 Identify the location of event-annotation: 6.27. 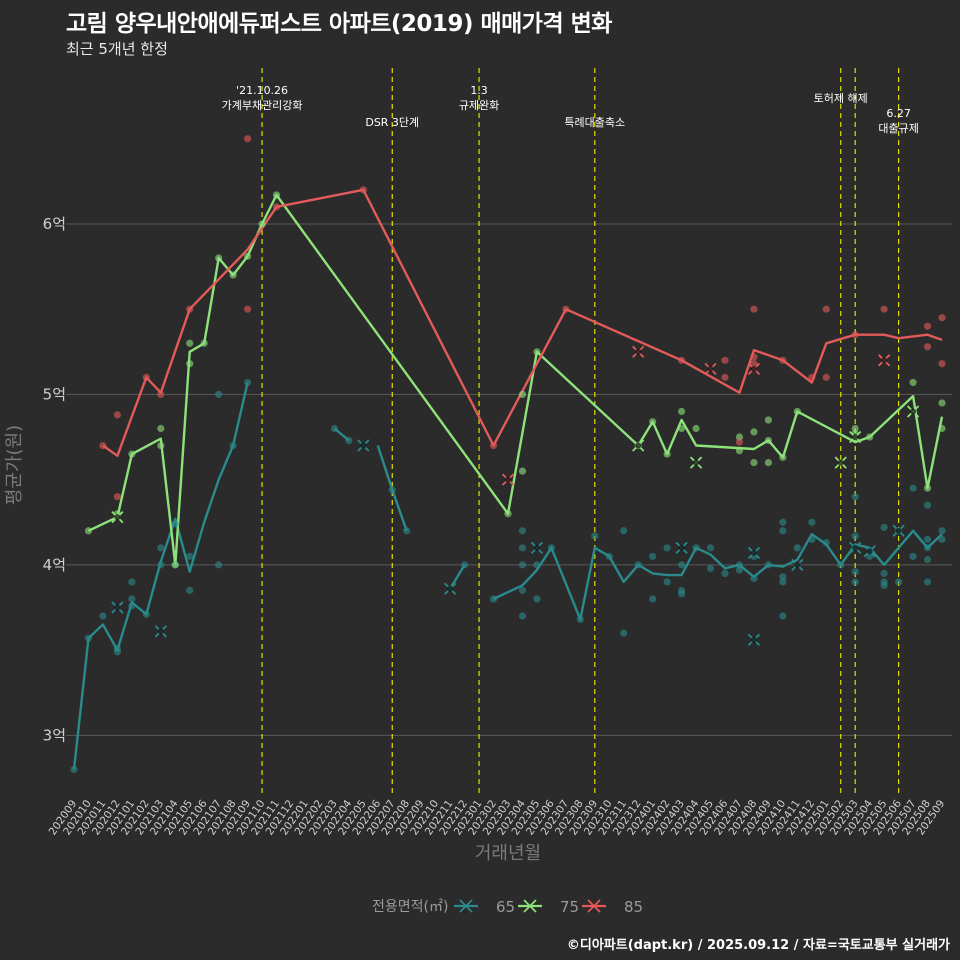
(898, 113).